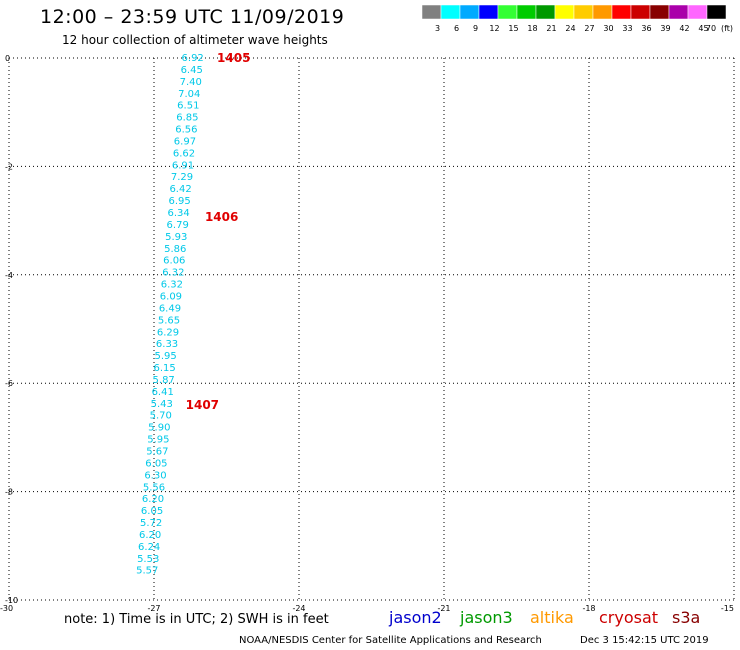  I want to click on pass-number: 1405, so click(233, 58).